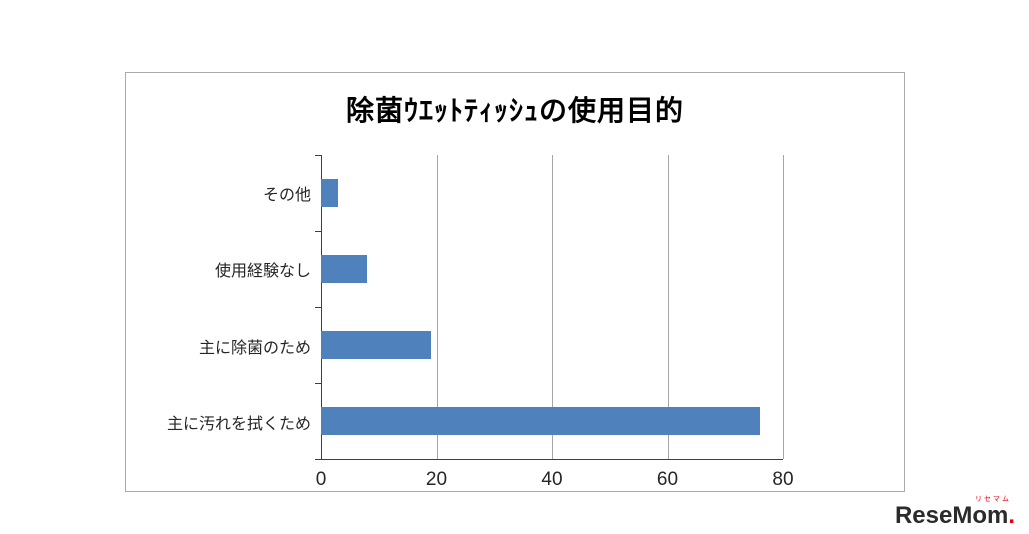 Image resolution: width=1029 pixels, height=534 pixels. What do you see at coordinates (783, 479) in the screenshot?
I see `x-axis-tick-label: 80` at bounding box center [783, 479].